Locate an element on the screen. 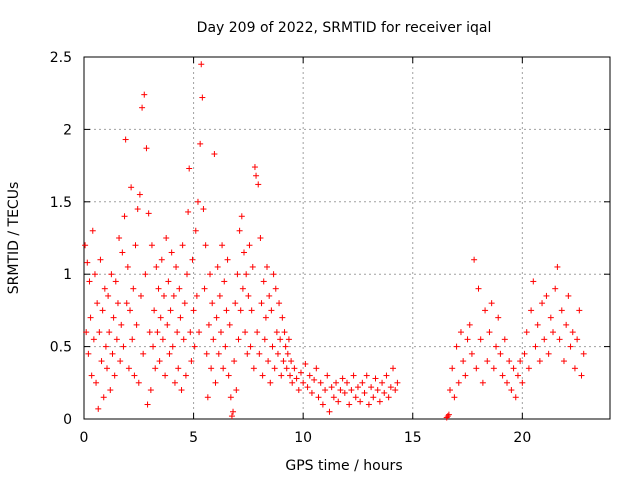 The height and width of the screenshot is (480, 640). x-tick-label: 10 is located at coordinates (303, 438).